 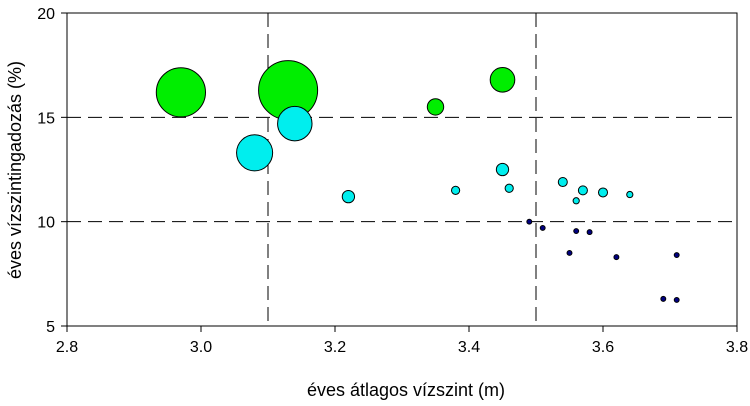 I want to click on y-tick-label: 5, so click(x=50, y=327).